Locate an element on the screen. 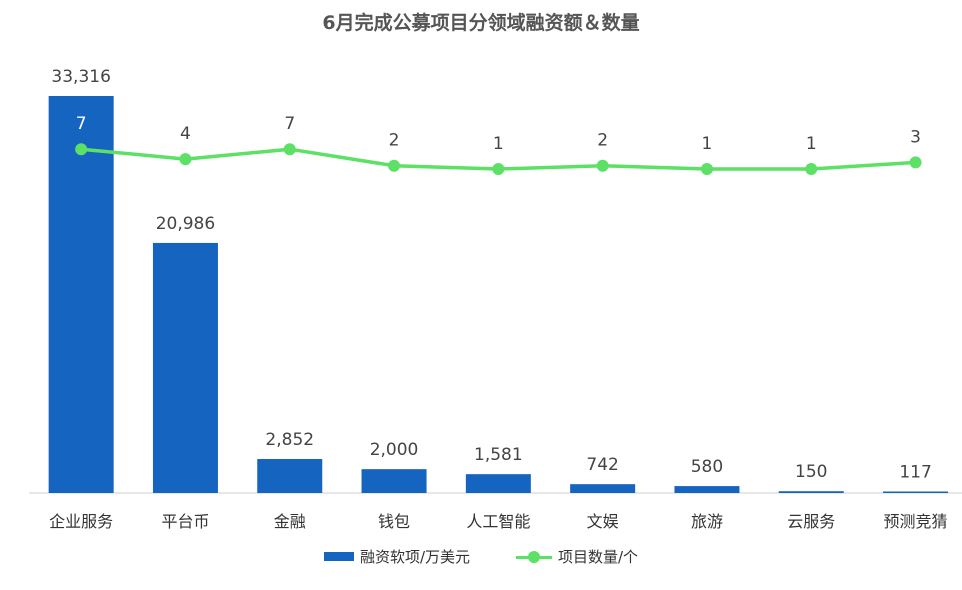 This screenshot has width=962, height=590. x-tick-label-4: 人工智能 is located at coordinates (498, 521).